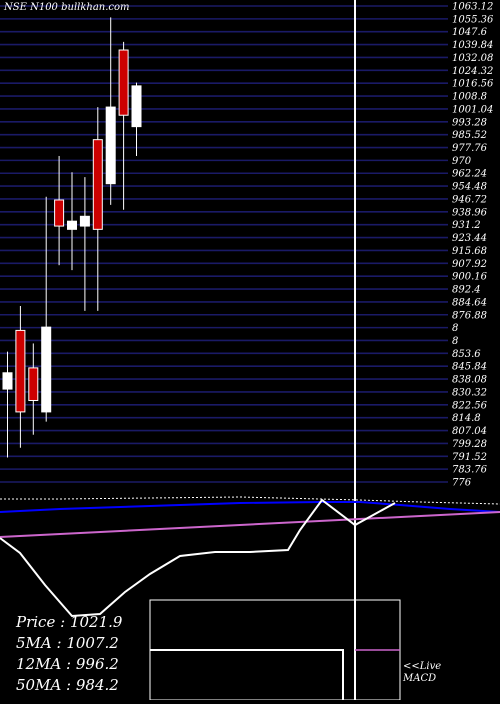 The image size is (500, 704). Describe the element at coordinates (469, 380) in the screenshot. I see `price-label: 838.08` at that location.